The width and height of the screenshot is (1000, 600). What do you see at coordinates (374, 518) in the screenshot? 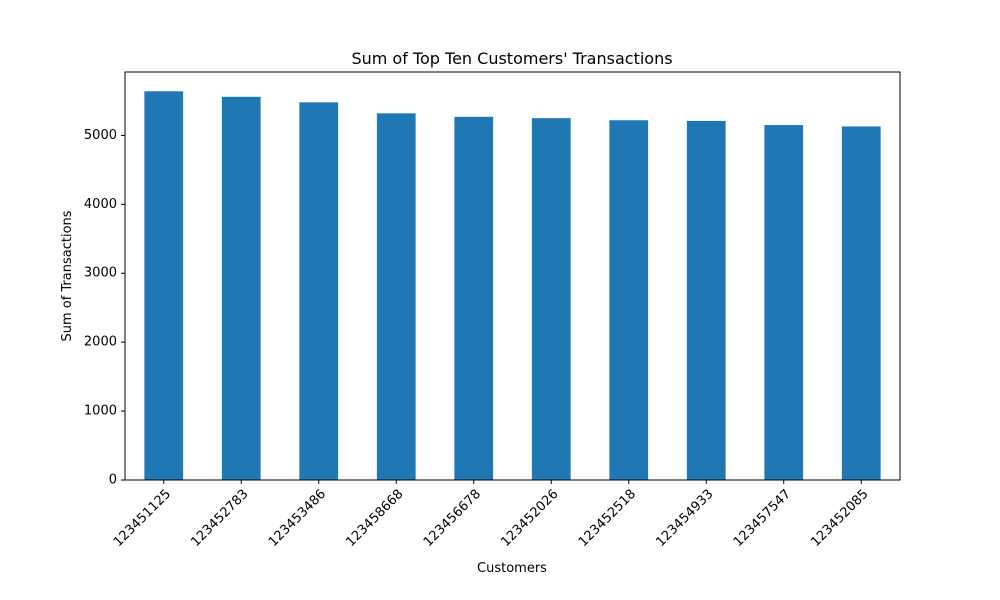
I see `x-tick-label: 123458668` at bounding box center [374, 518].